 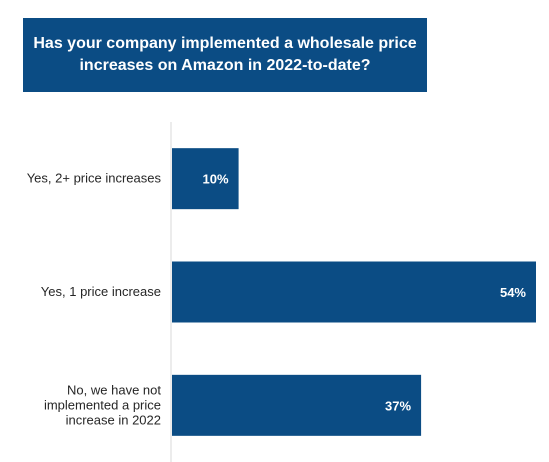 What do you see at coordinates (94, 178) in the screenshot?
I see `category-label: Yes, 2+ price increases` at bounding box center [94, 178].